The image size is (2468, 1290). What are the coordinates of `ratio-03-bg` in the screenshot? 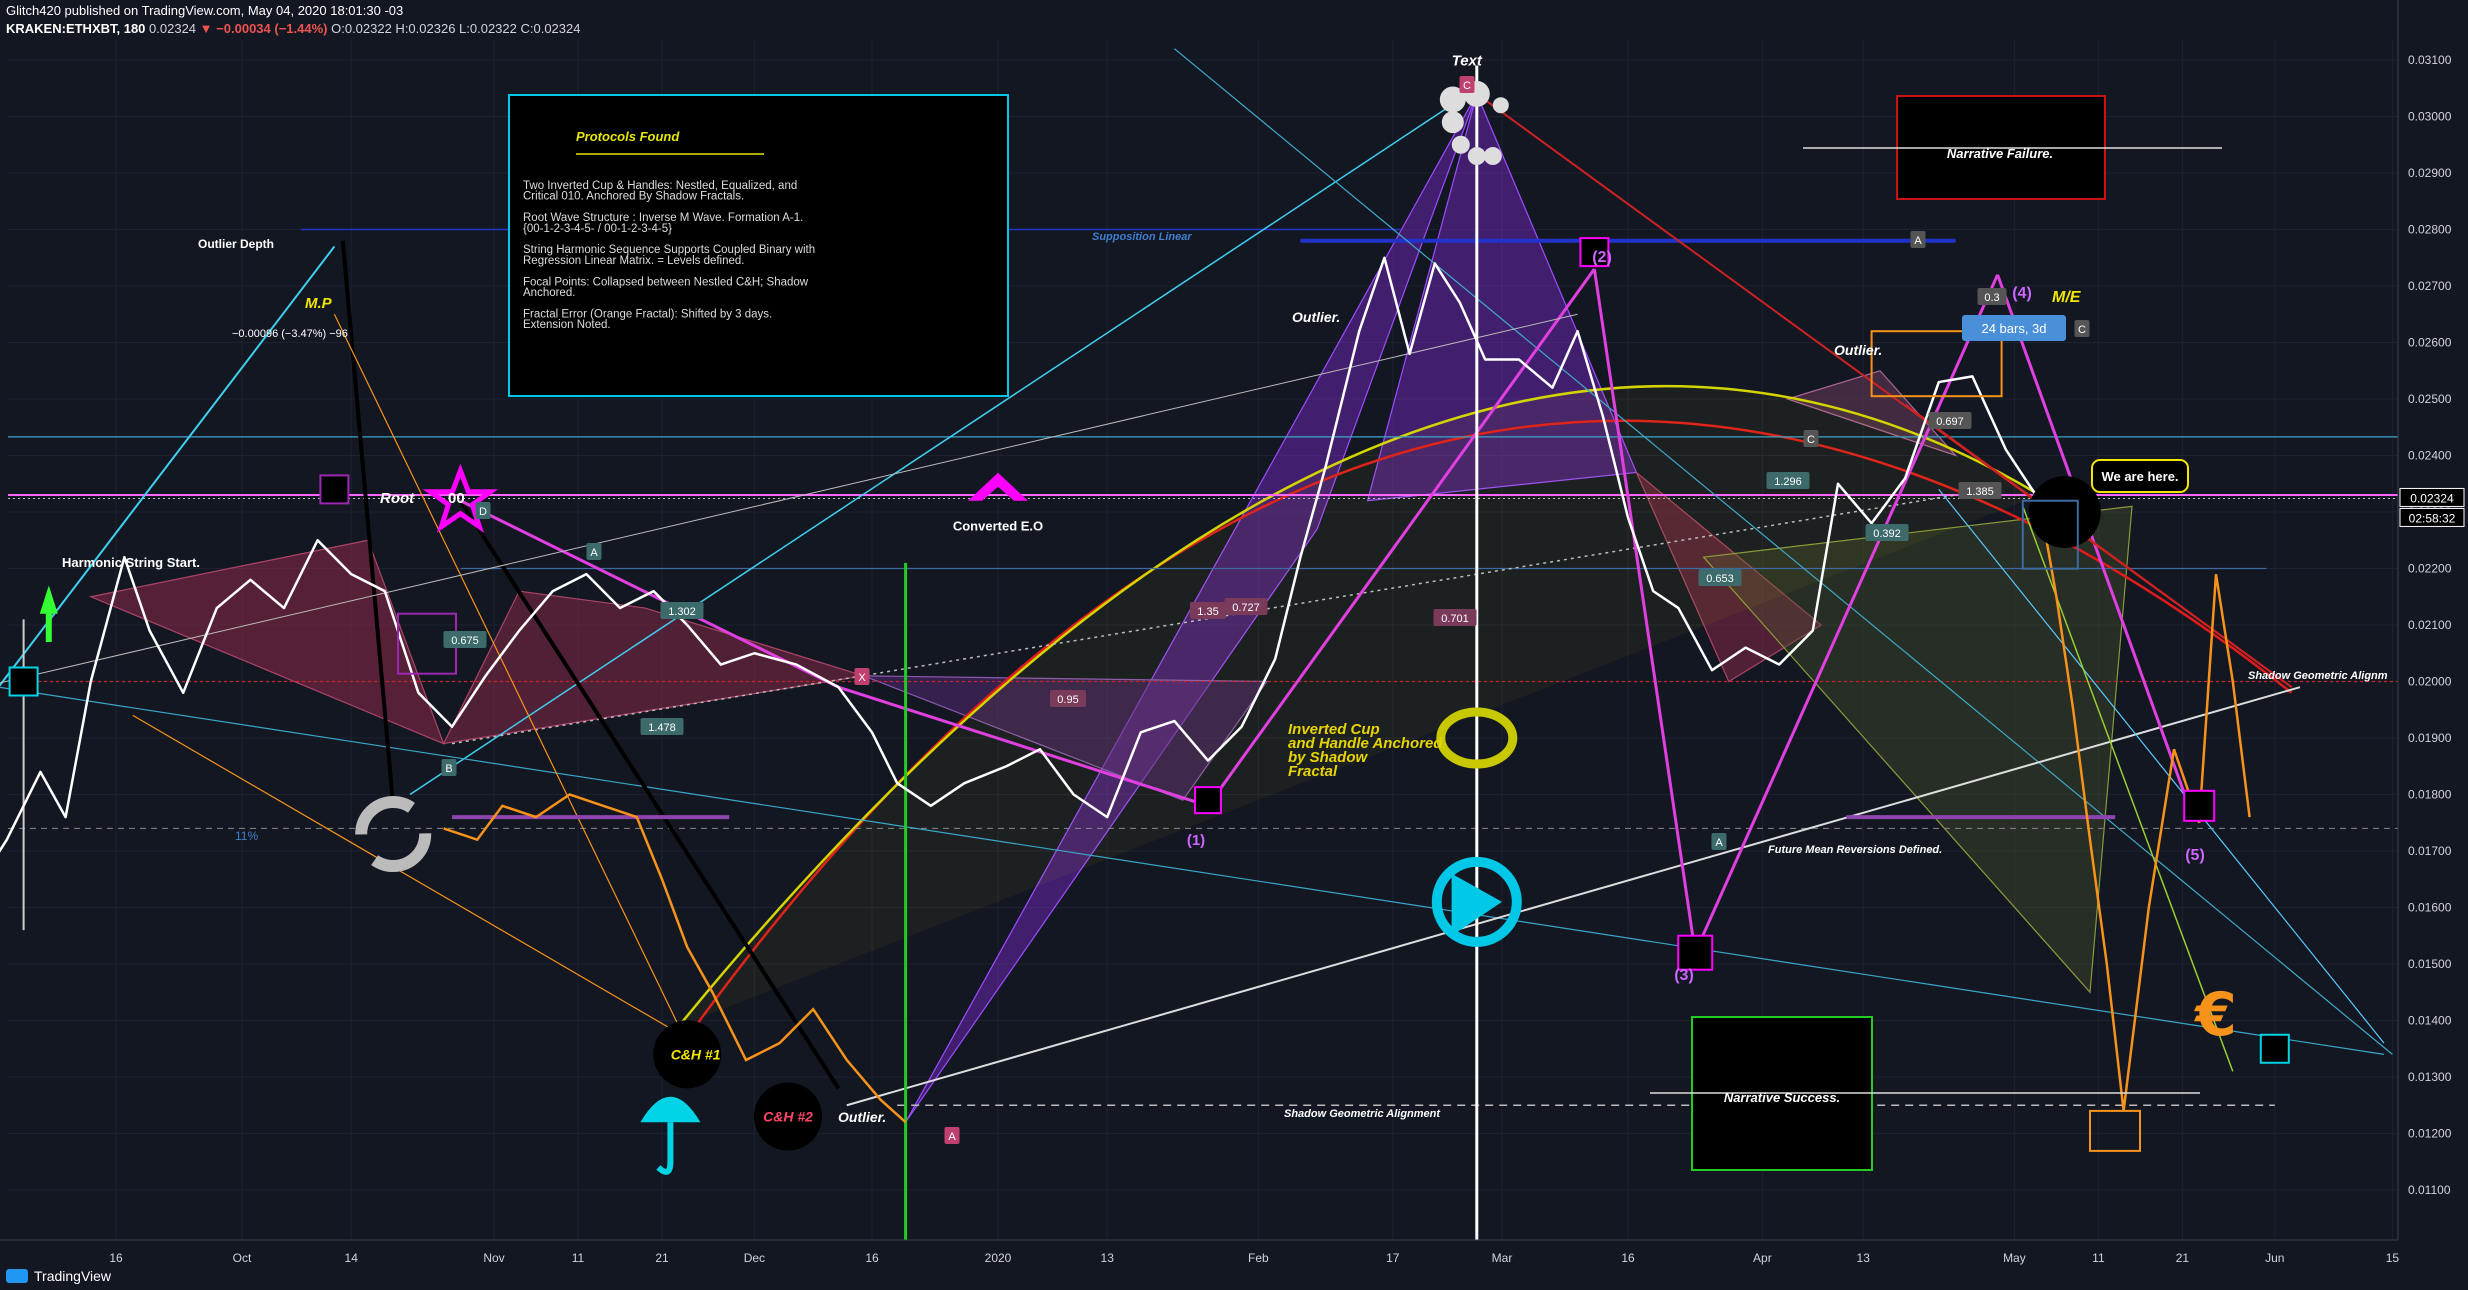 It's located at (1992, 296).